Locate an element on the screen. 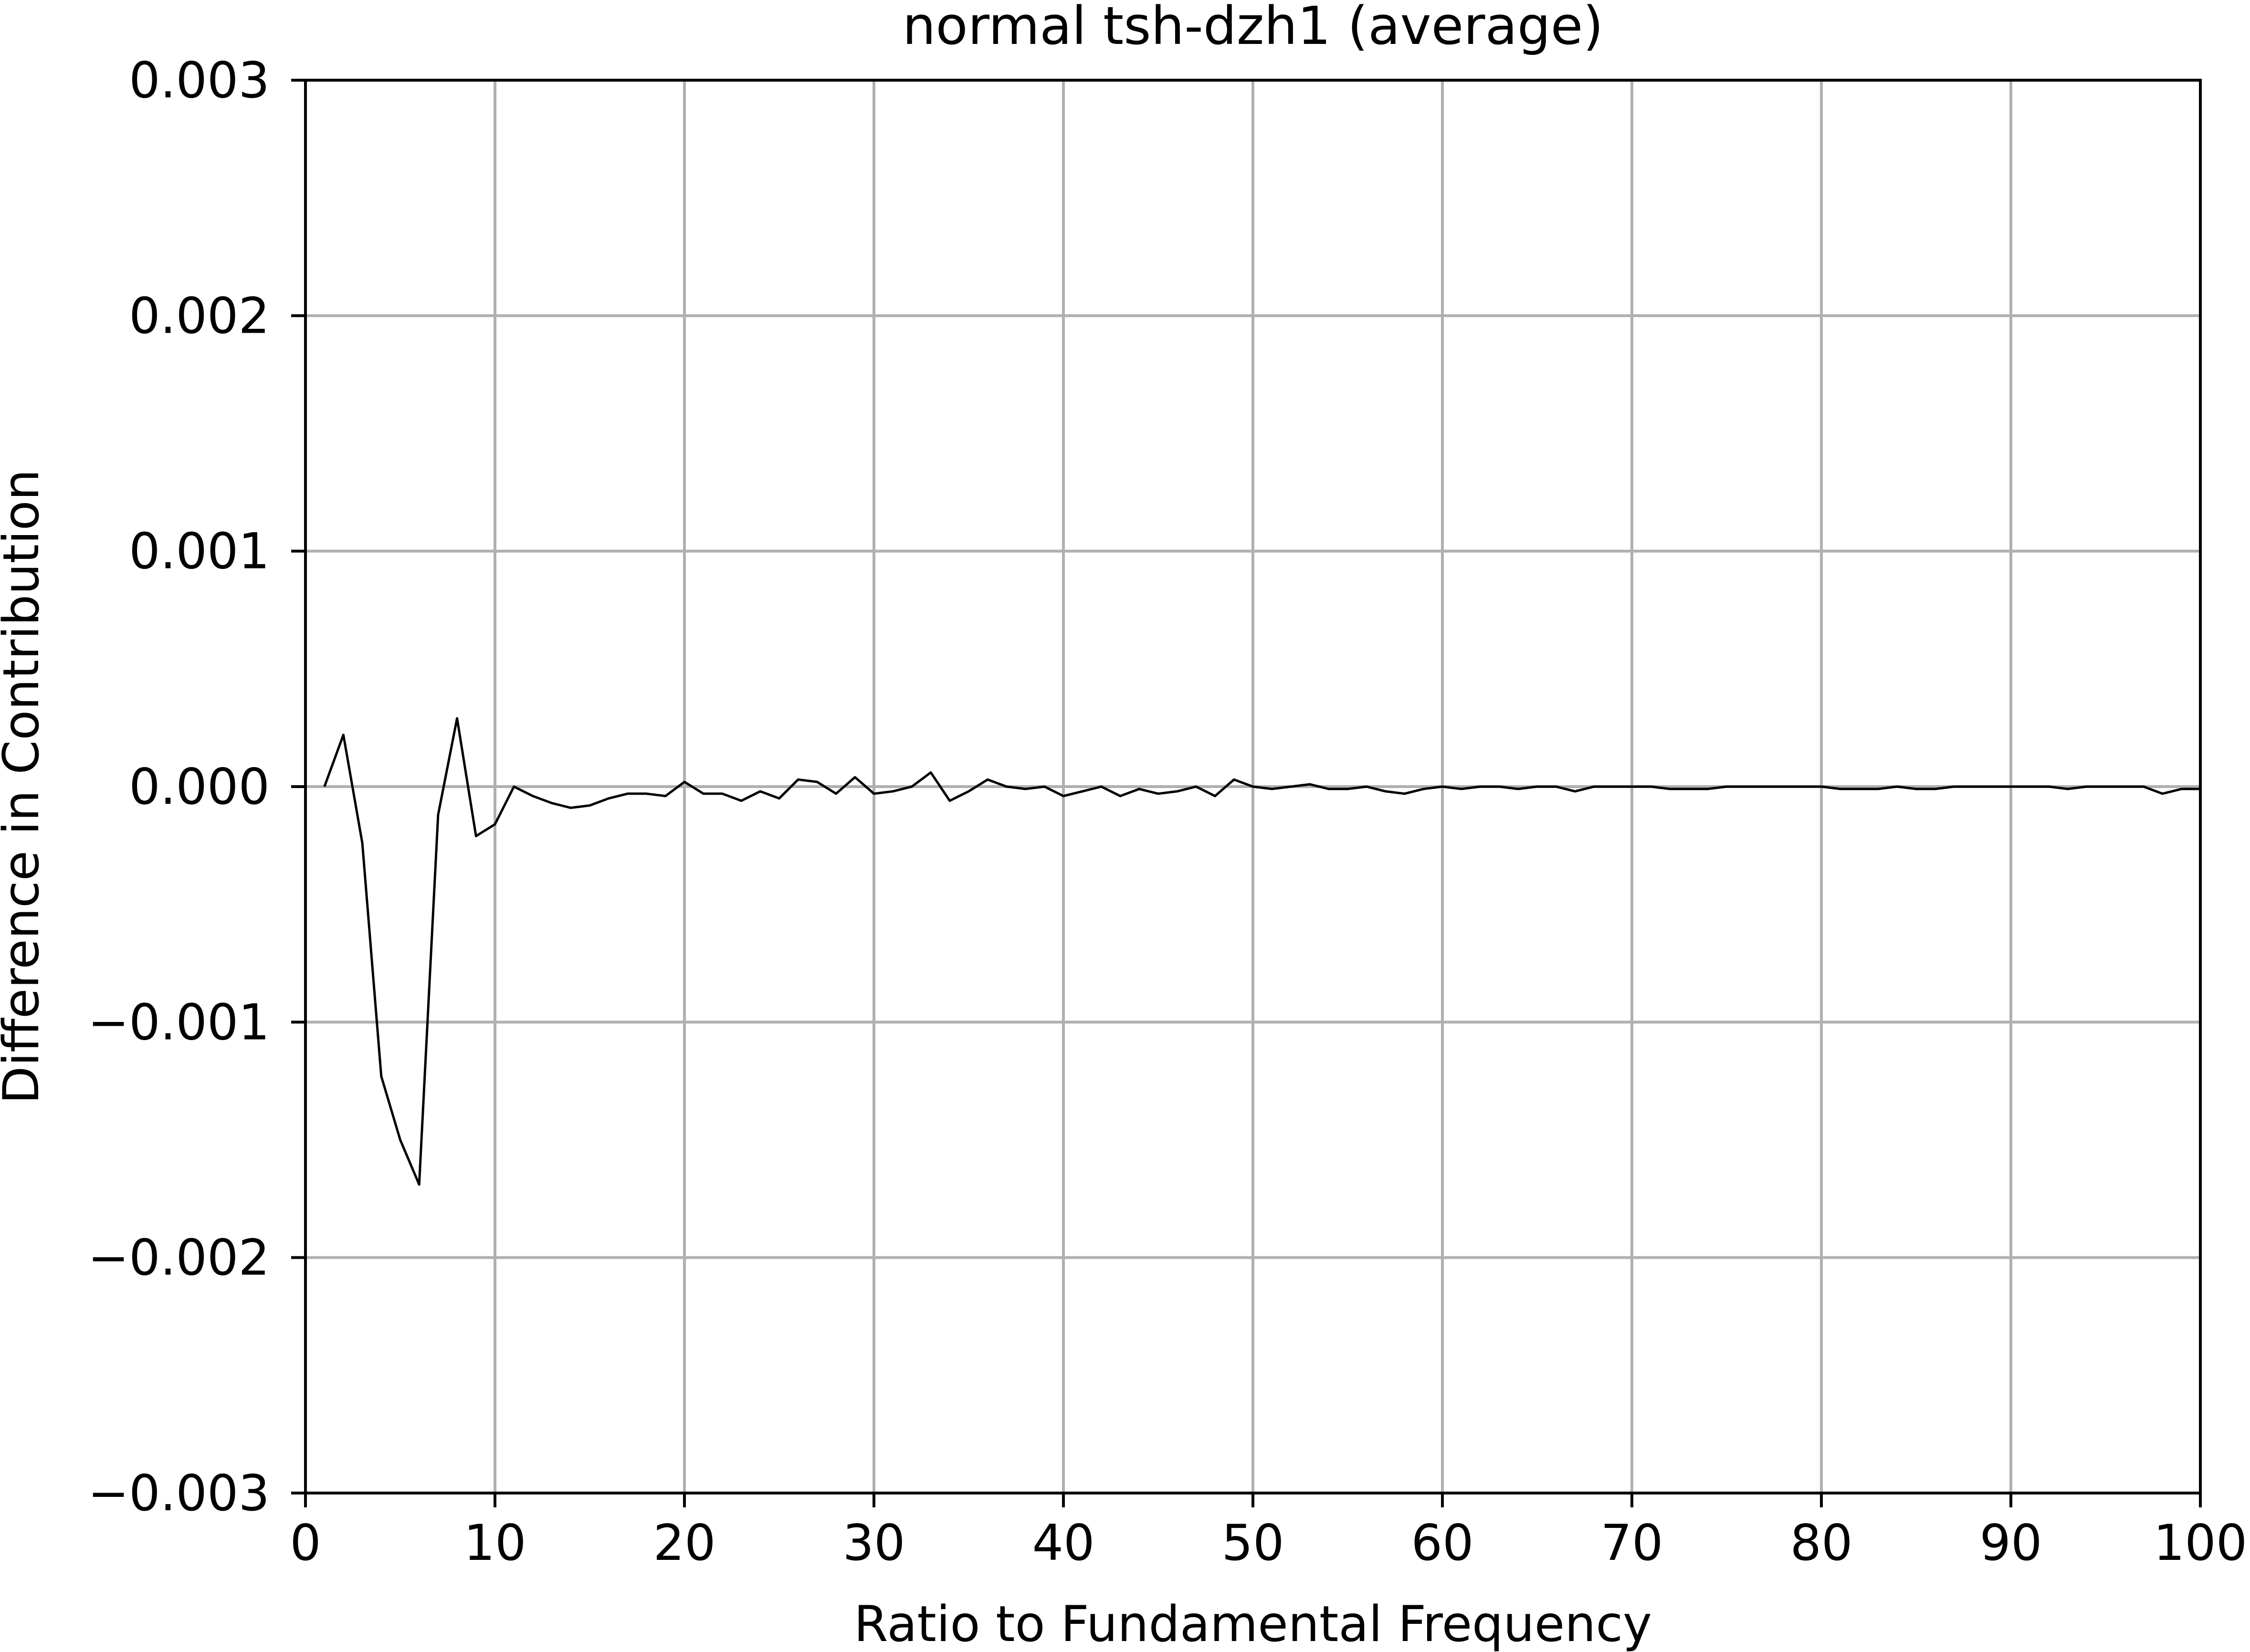 The image size is (2250, 1652). x-tick-label: 40 is located at coordinates (1063, 1543).